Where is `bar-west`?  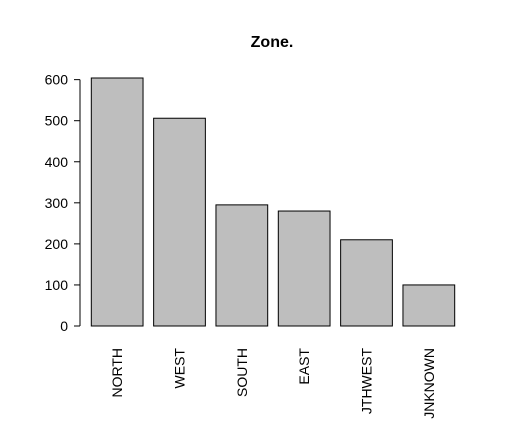 bar-west is located at coordinates (179, 222).